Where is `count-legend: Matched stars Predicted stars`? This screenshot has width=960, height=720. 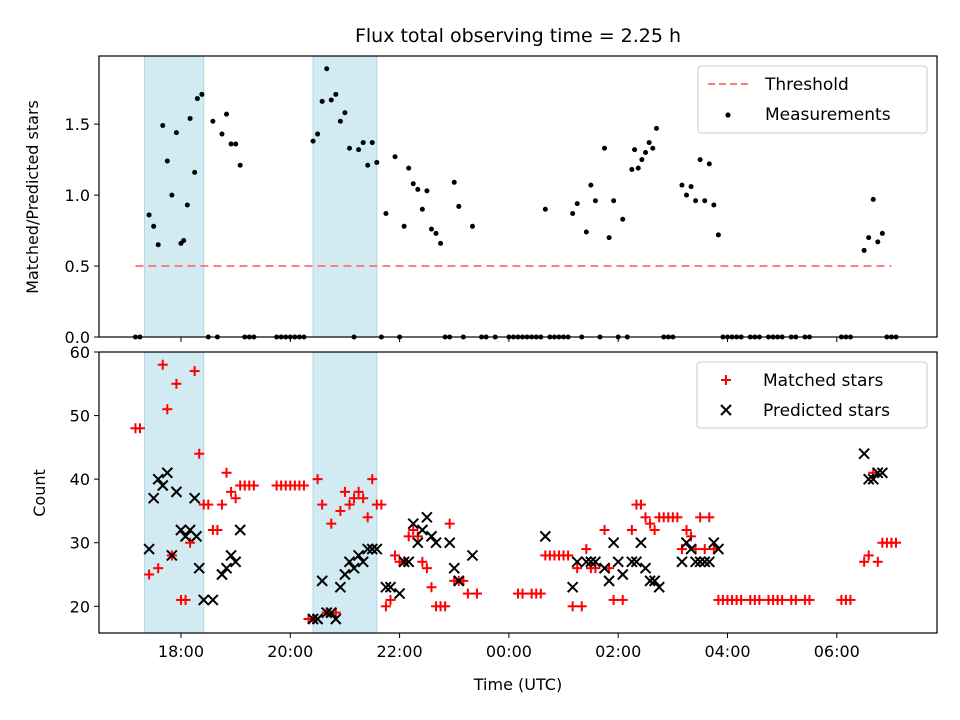 count-legend: Matched stars Predicted stars is located at coordinates (812, 395).